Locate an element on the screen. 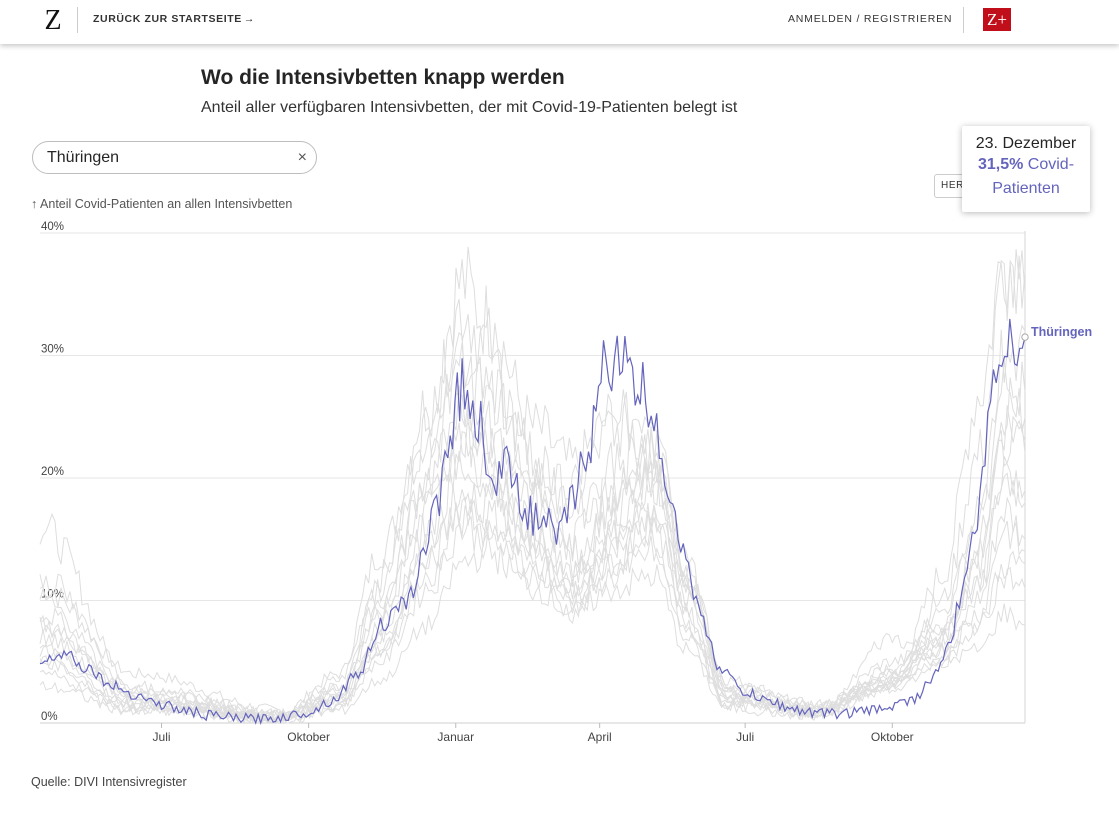 The width and height of the screenshot is (1119, 823). region-search-input is located at coordinates (164, 158).